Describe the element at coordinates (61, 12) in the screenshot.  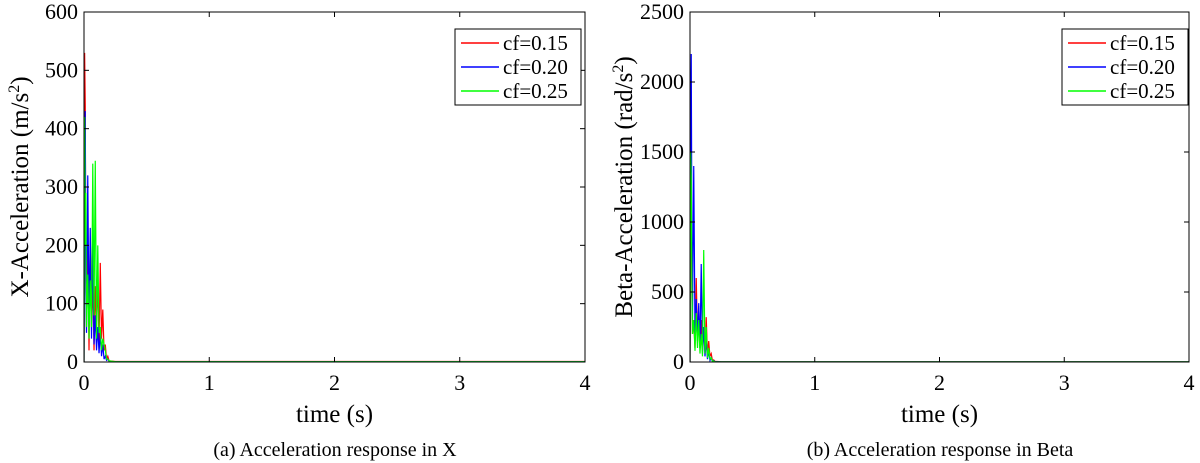
I see `y-tick-label: 600` at that location.